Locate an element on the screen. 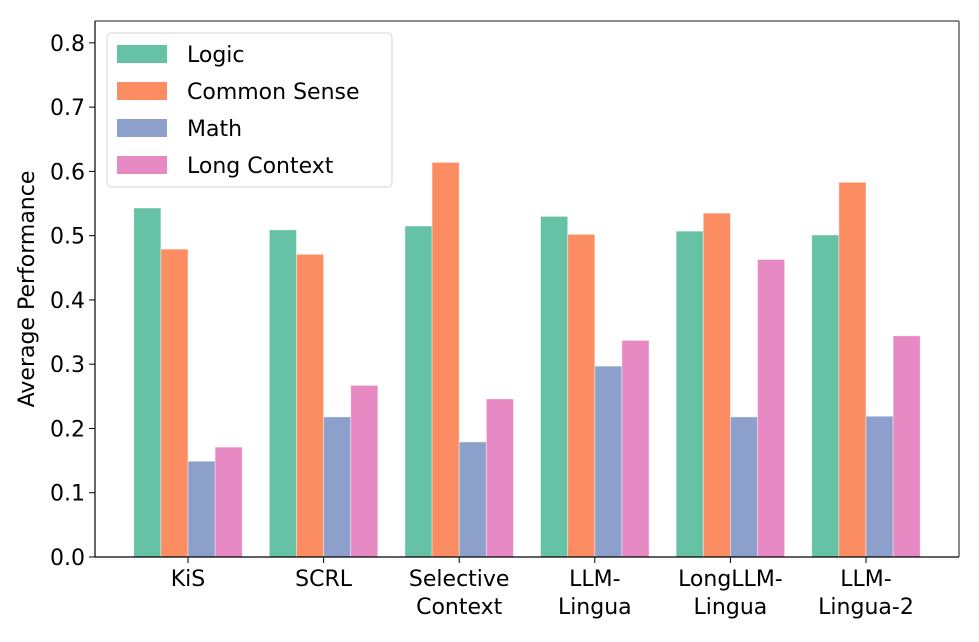 This screenshot has width=979, height=642. legend: Logic Common Sense Math Long Context is located at coordinates (249, 110).